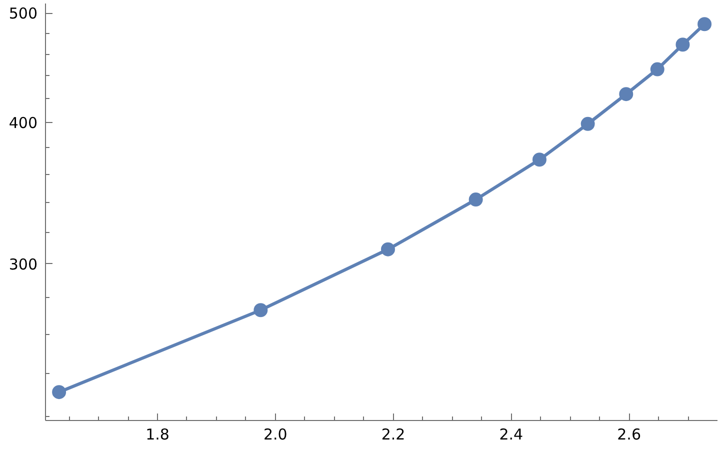  What do you see at coordinates (23, 123) in the screenshot?
I see `y-tick-label: 400` at bounding box center [23, 123].